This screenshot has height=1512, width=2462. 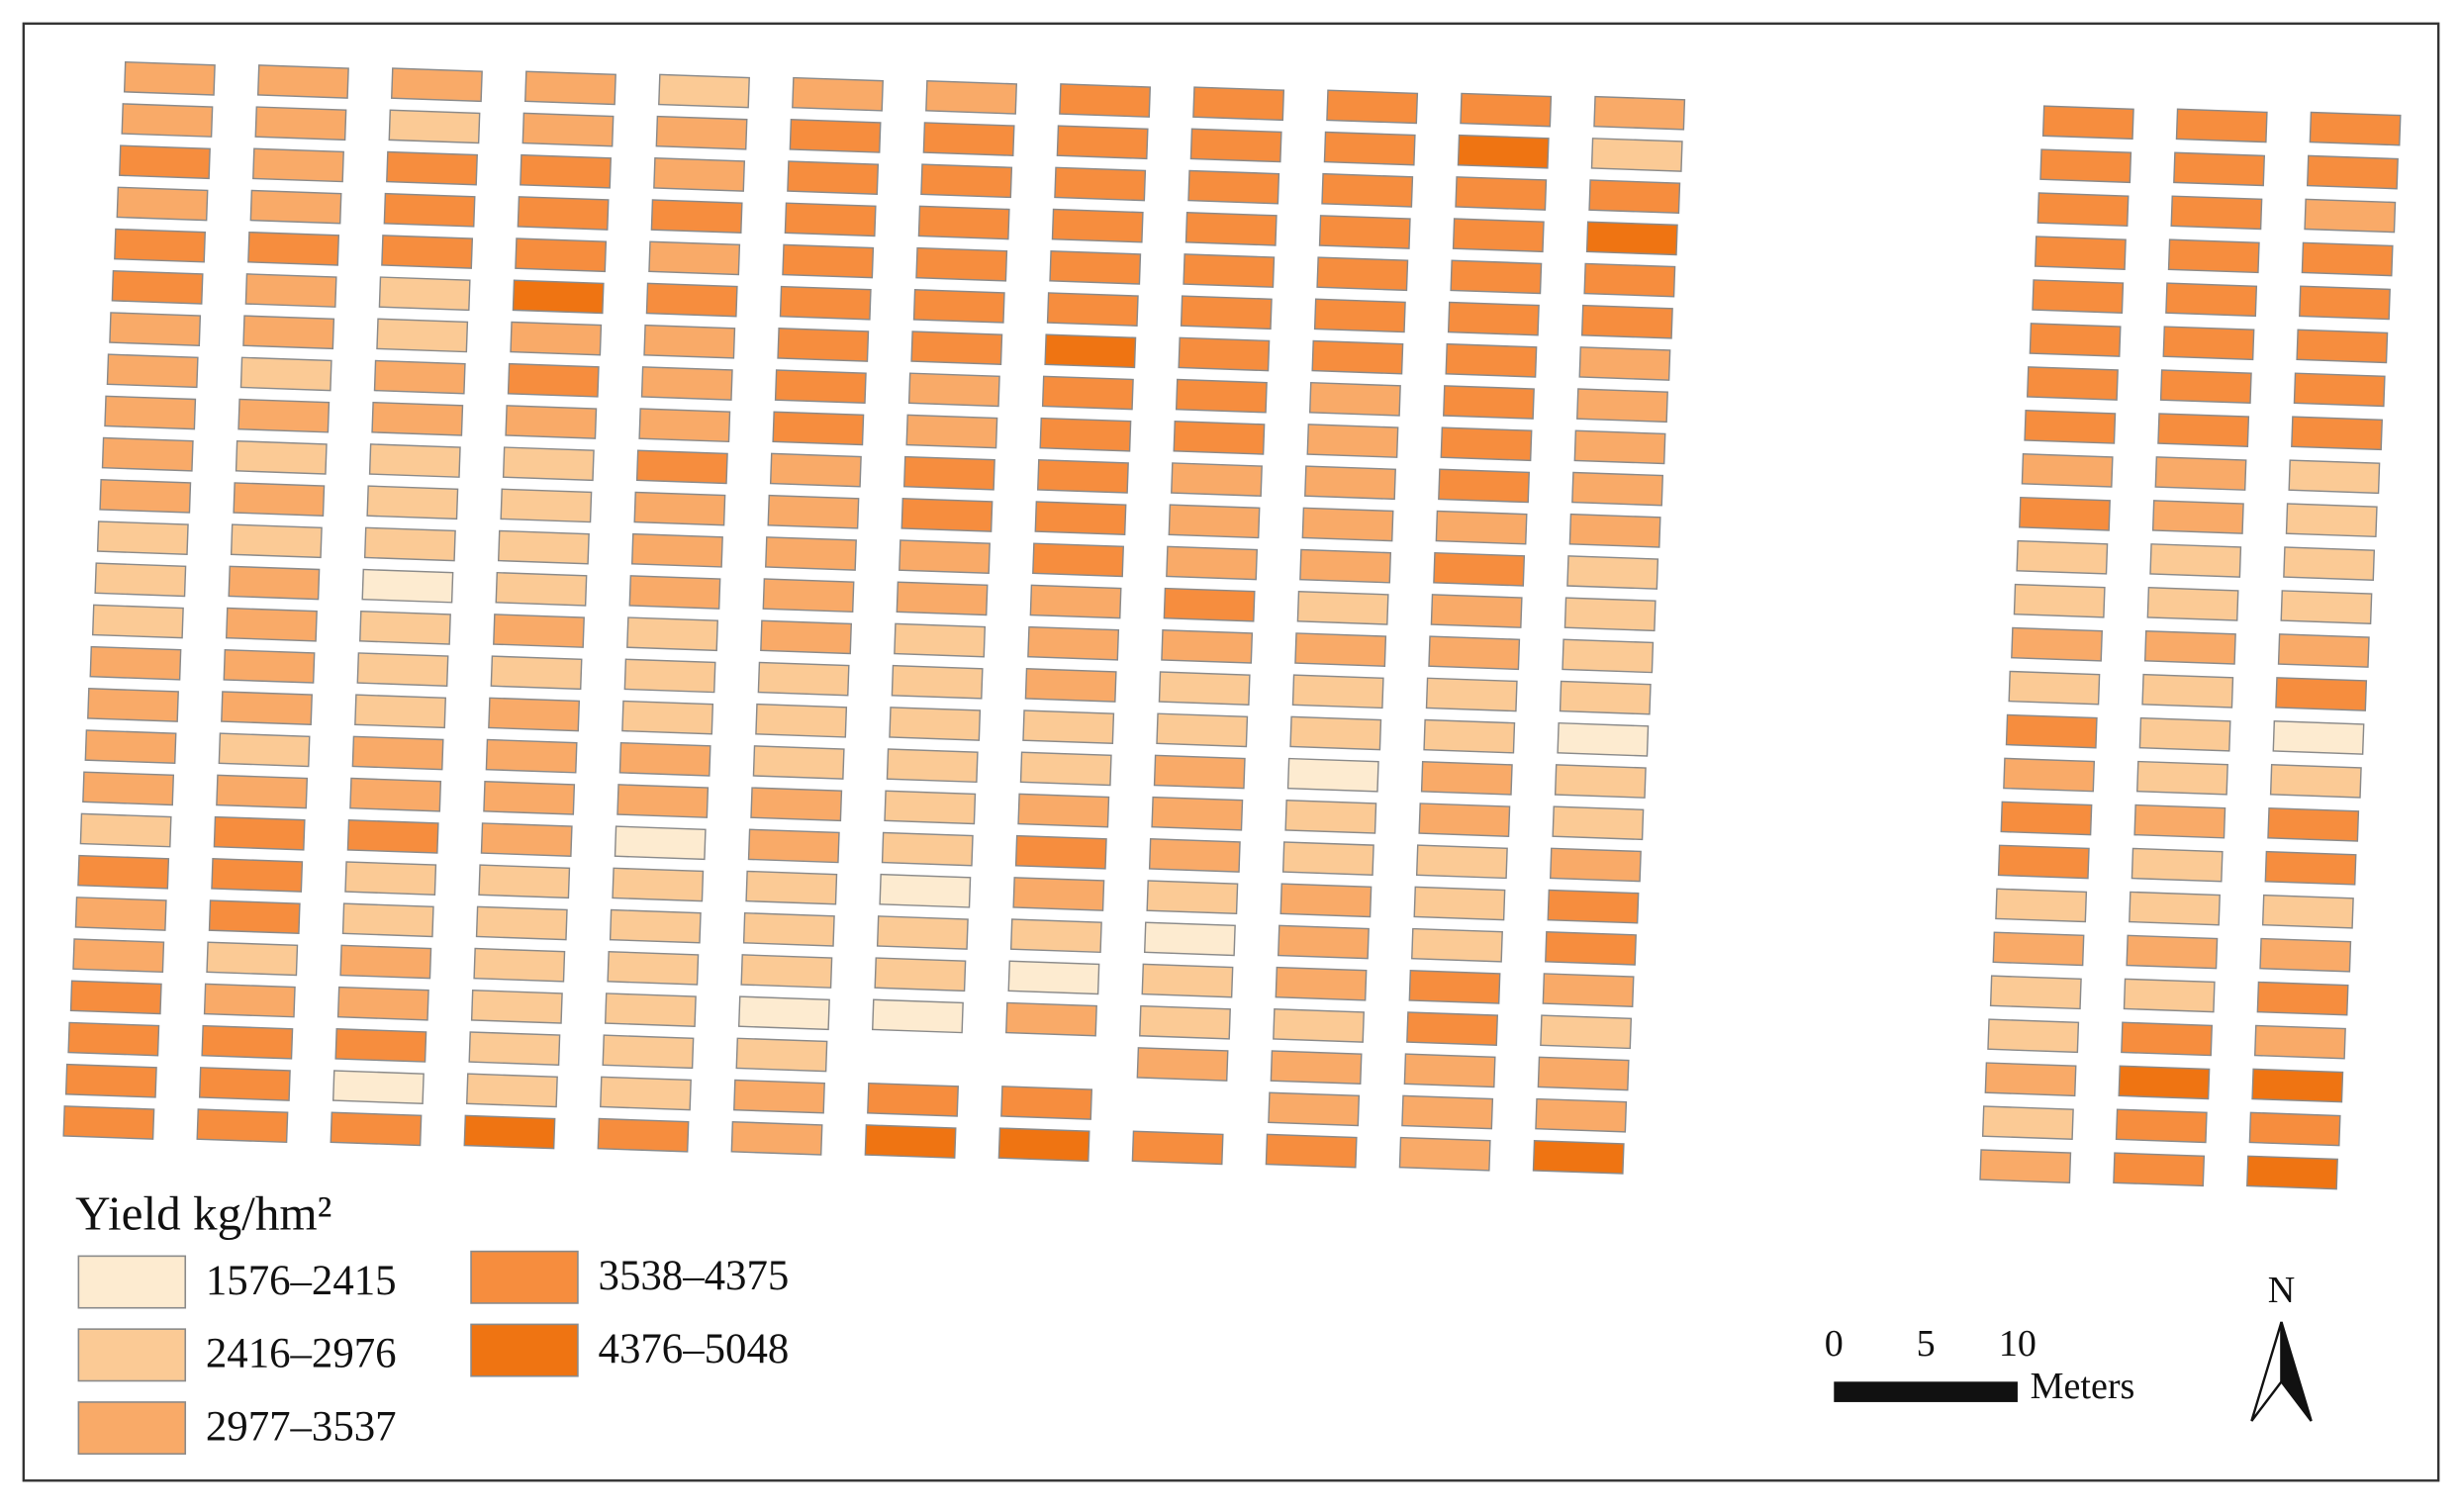 What do you see at coordinates (2017, 1344) in the screenshot?
I see `scale-tick-label: 10` at bounding box center [2017, 1344].